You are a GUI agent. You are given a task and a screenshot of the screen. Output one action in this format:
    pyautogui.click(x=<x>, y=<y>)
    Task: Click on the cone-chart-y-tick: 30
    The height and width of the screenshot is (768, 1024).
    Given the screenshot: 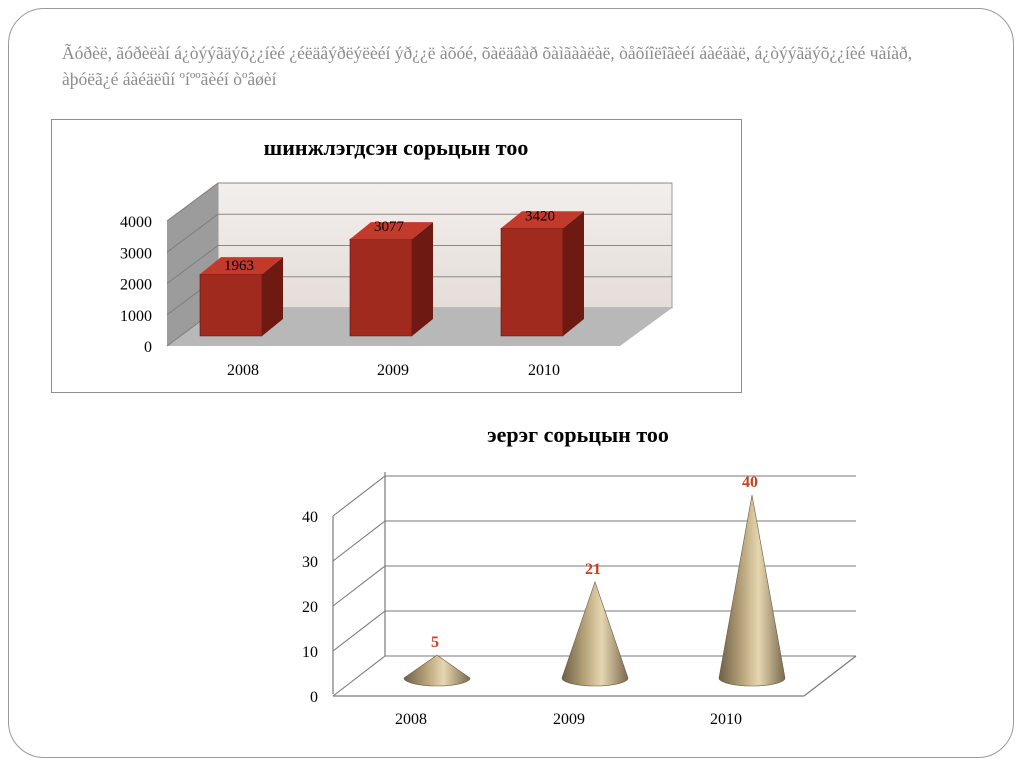 What is the action you would take?
    pyautogui.click(x=310, y=562)
    